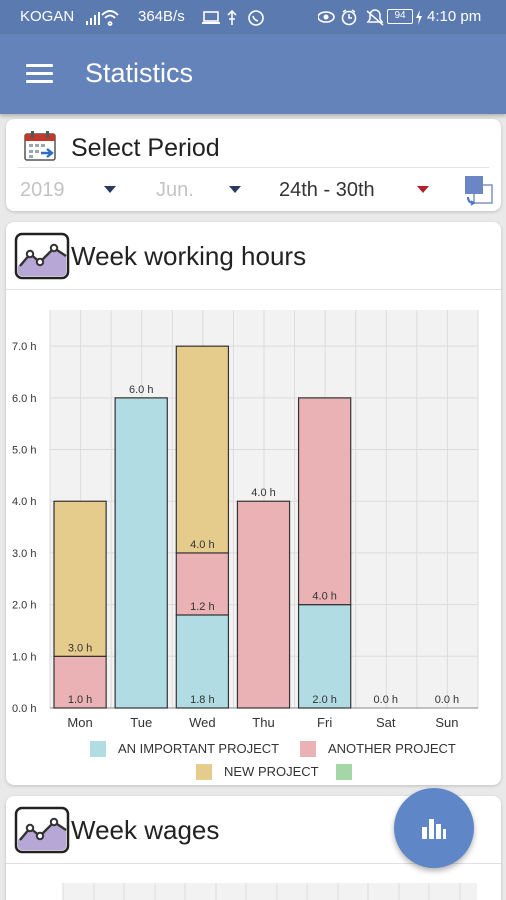 The width and height of the screenshot is (506, 900). What do you see at coordinates (102, 18) in the screenshot?
I see `signal-wifi-icons` at bounding box center [102, 18].